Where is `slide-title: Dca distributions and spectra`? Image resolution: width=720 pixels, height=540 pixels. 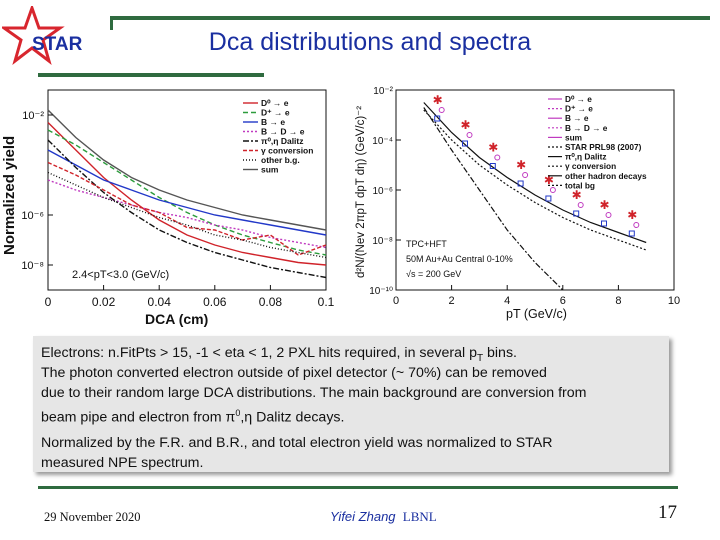
slide-title: Dca distributions and spectra is located at coordinates (370, 42).